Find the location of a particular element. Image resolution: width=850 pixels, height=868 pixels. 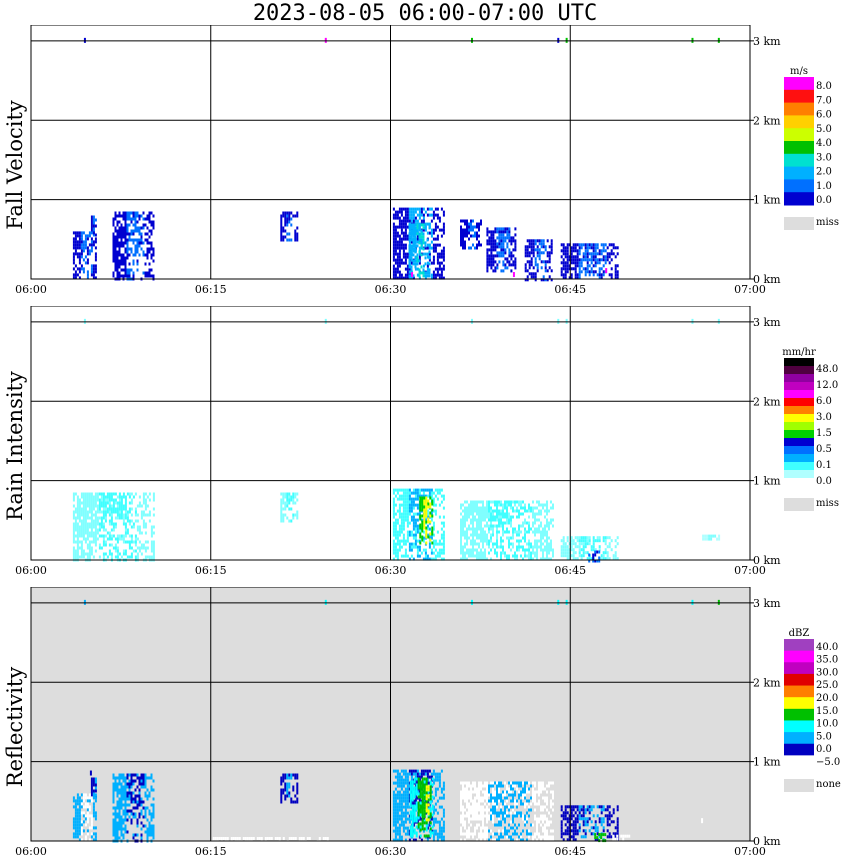

y-tick-label: 3 km is located at coordinates (767, 322).